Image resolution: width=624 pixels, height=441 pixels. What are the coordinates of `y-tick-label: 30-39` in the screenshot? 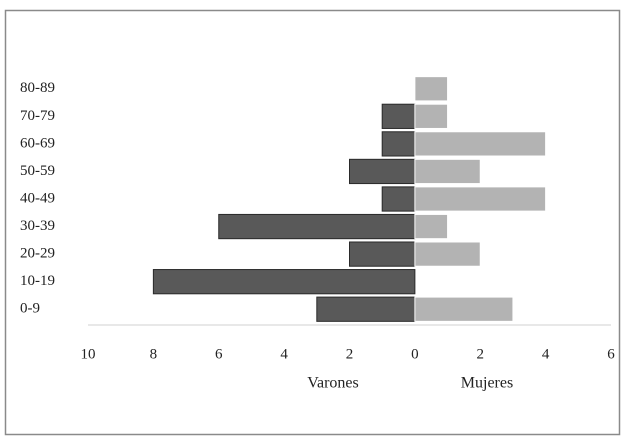 It's located at (37, 226).